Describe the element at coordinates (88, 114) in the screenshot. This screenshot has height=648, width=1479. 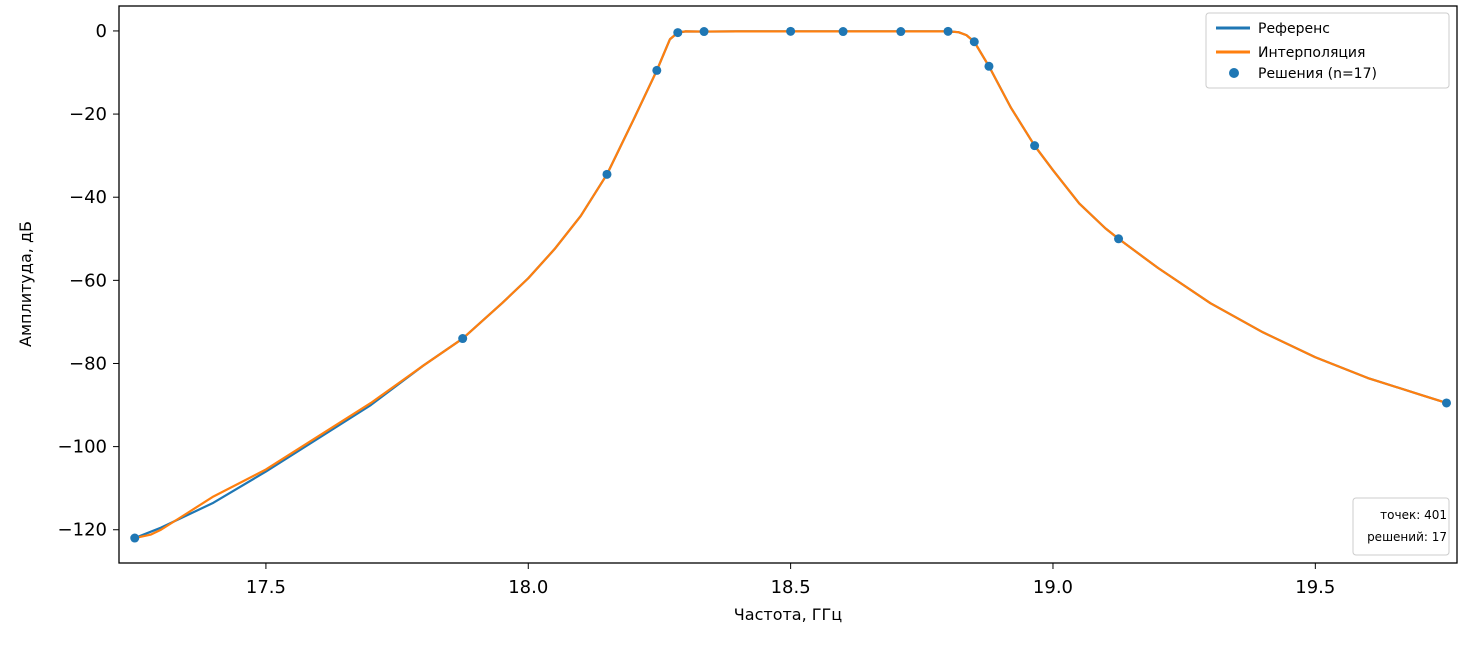
I see `y-tick-label: −20` at that location.